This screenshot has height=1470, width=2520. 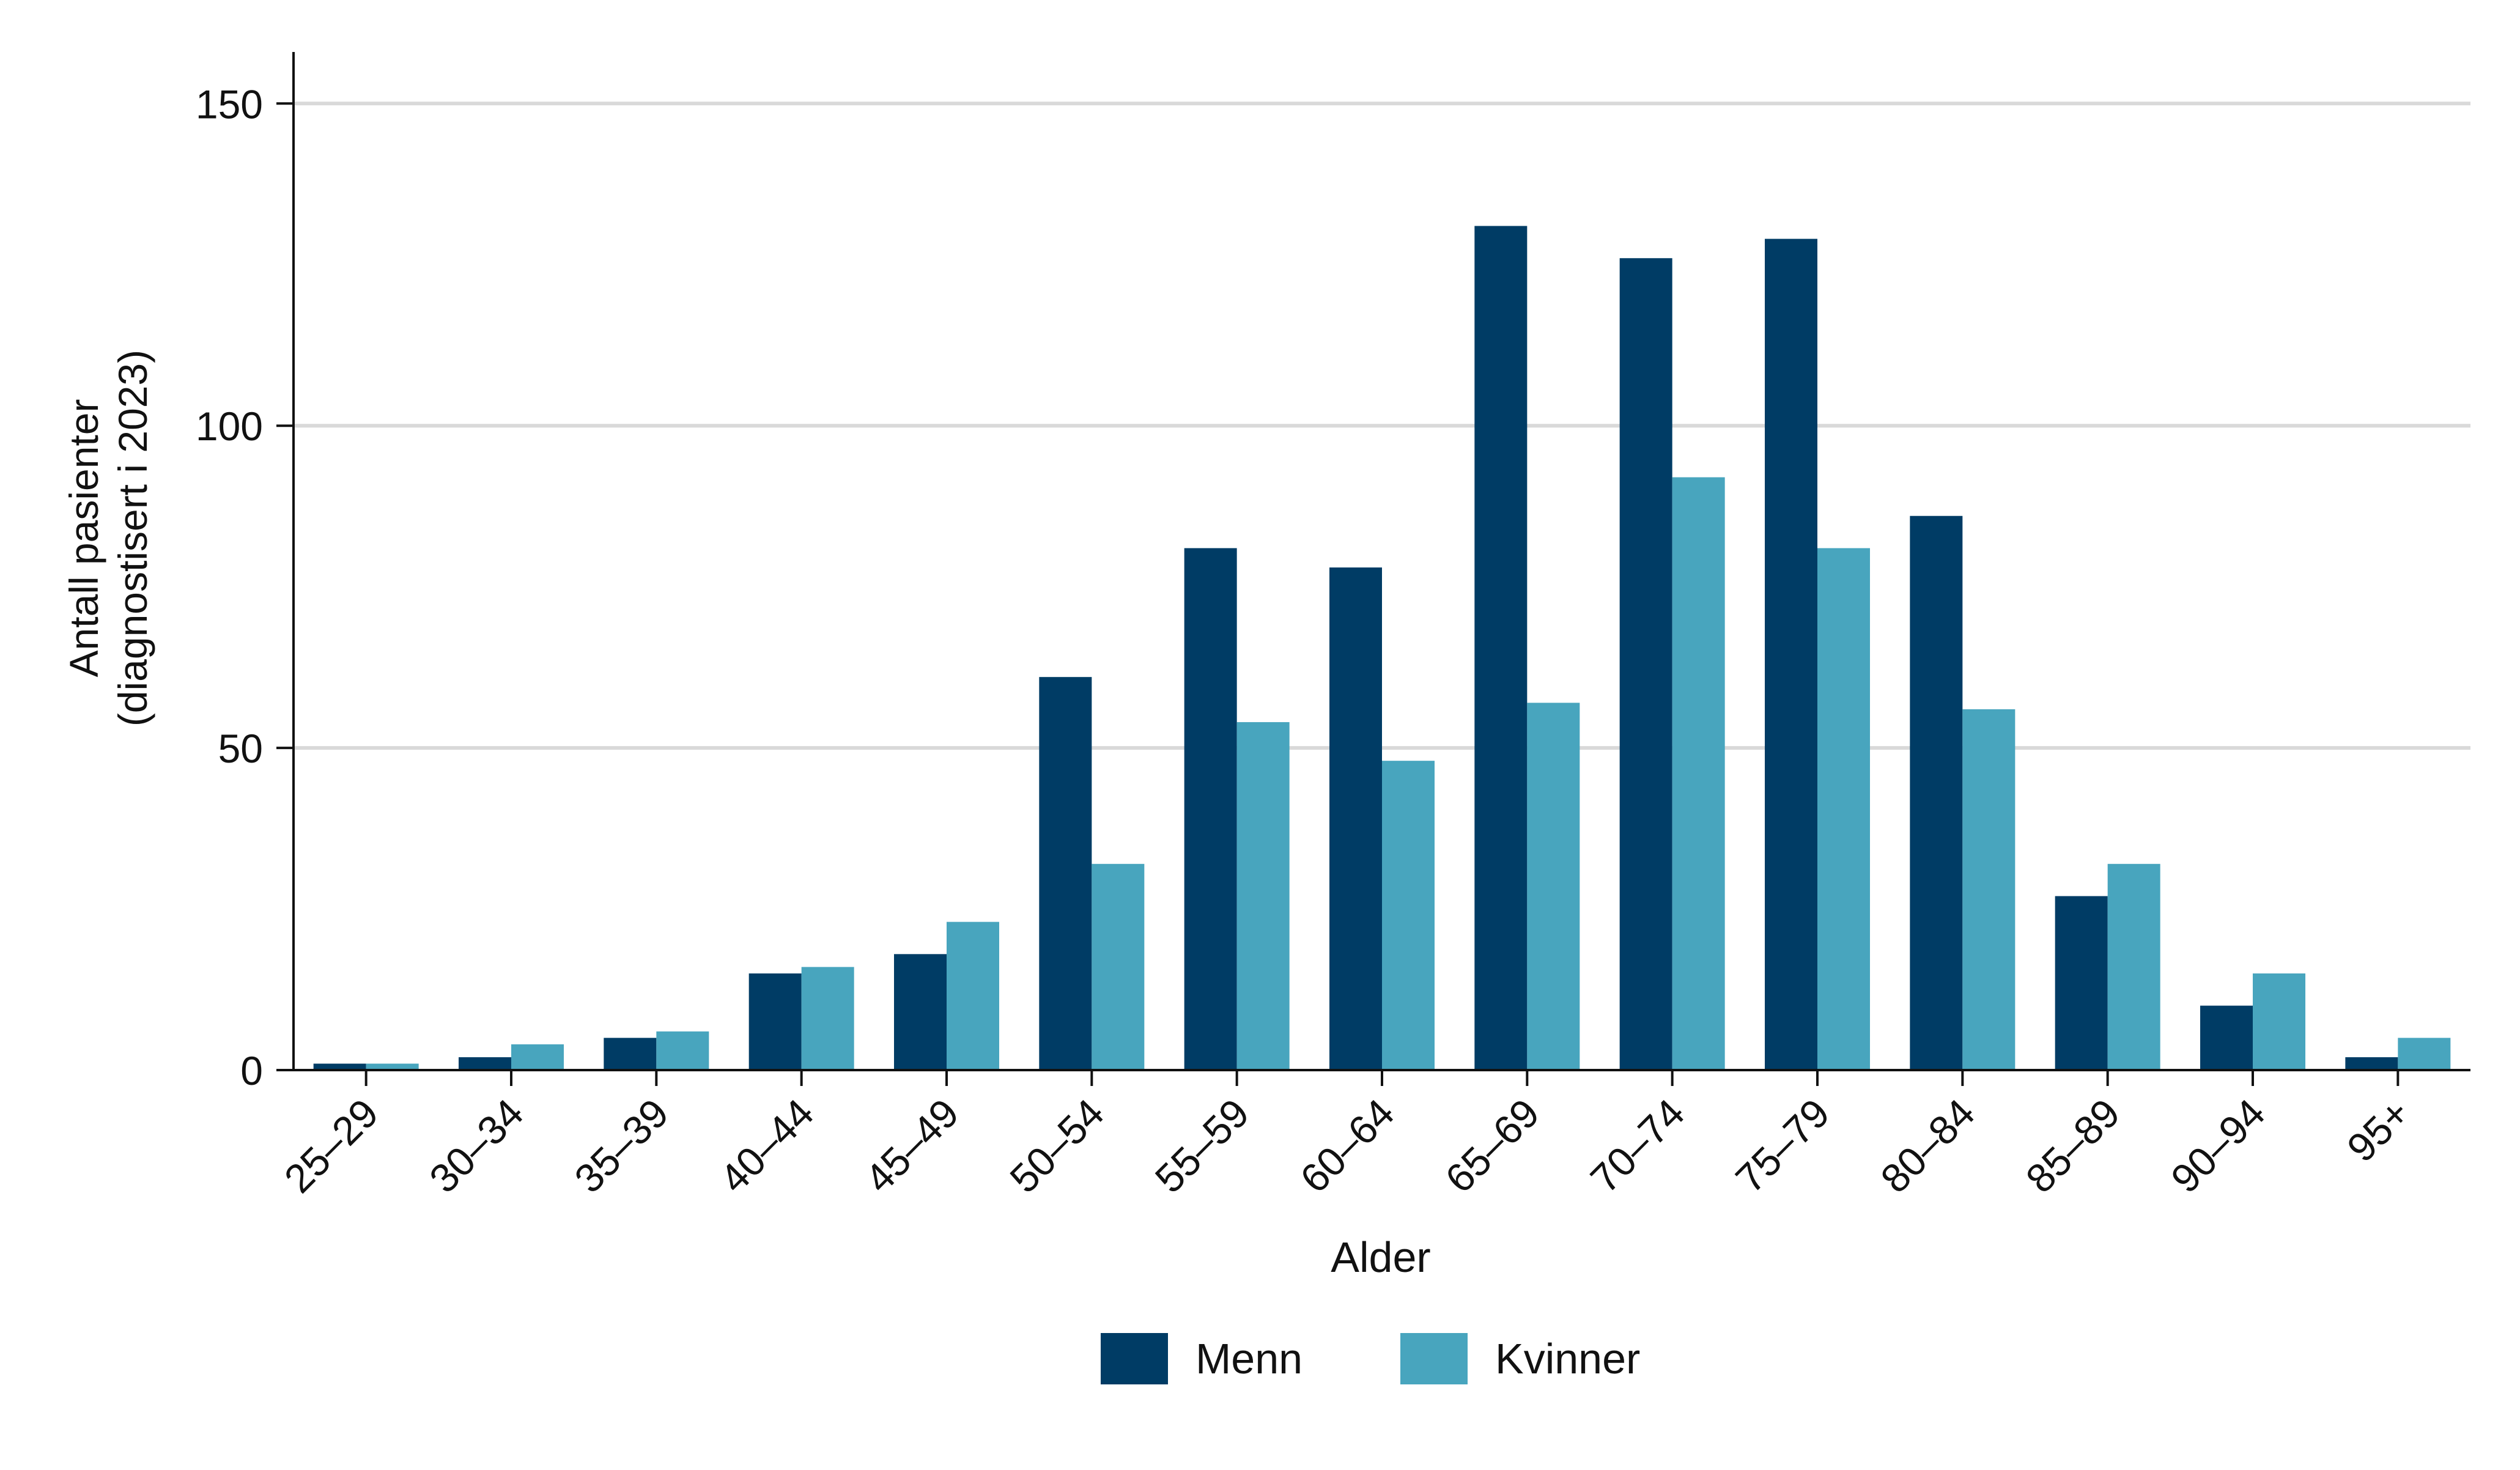 What do you see at coordinates (1492, 1146) in the screenshot?
I see `x-tick-label: 65–69` at bounding box center [1492, 1146].